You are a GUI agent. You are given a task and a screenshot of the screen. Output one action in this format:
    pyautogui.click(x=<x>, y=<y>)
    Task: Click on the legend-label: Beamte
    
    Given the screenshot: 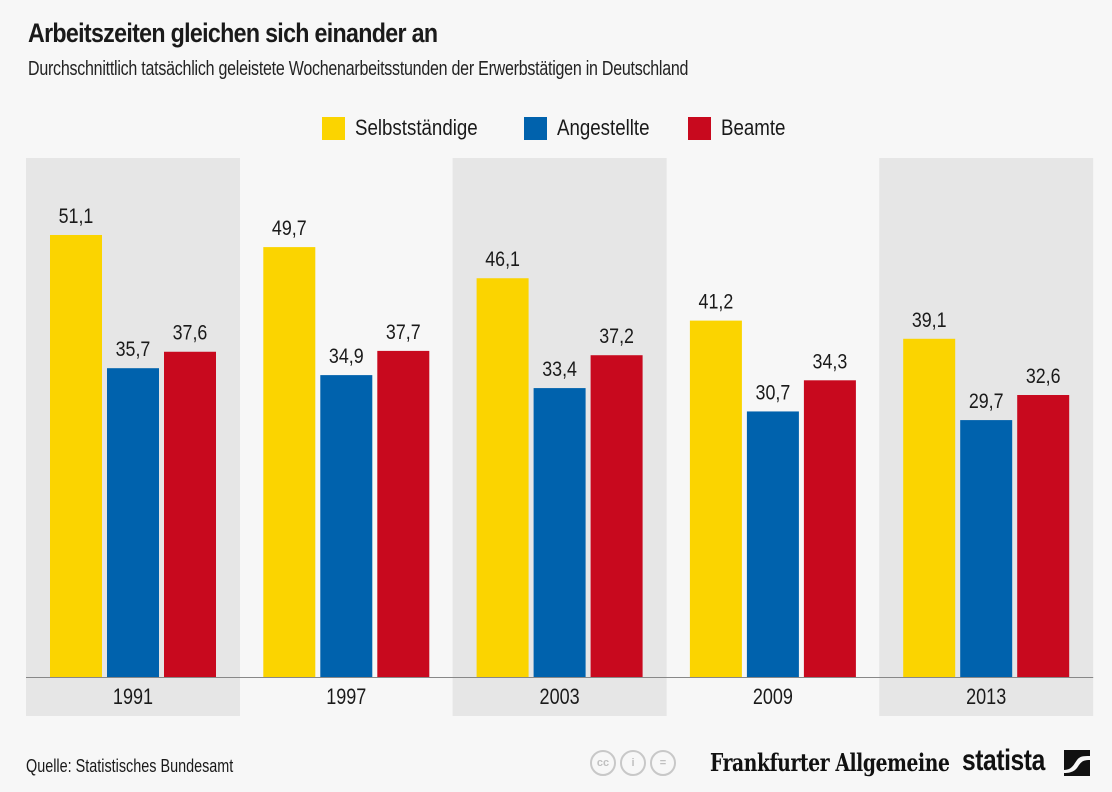 What is the action you would take?
    pyautogui.click(x=753, y=127)
    